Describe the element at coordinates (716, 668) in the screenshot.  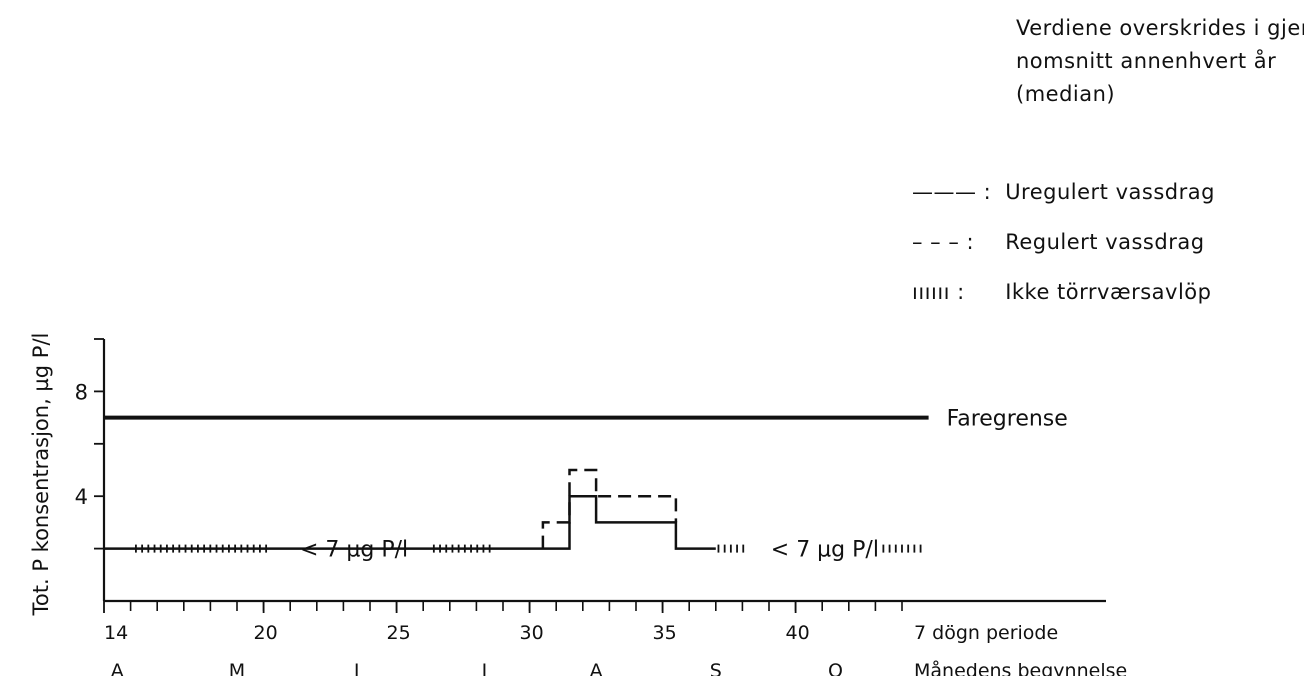
I see `month-label: S` at that location.